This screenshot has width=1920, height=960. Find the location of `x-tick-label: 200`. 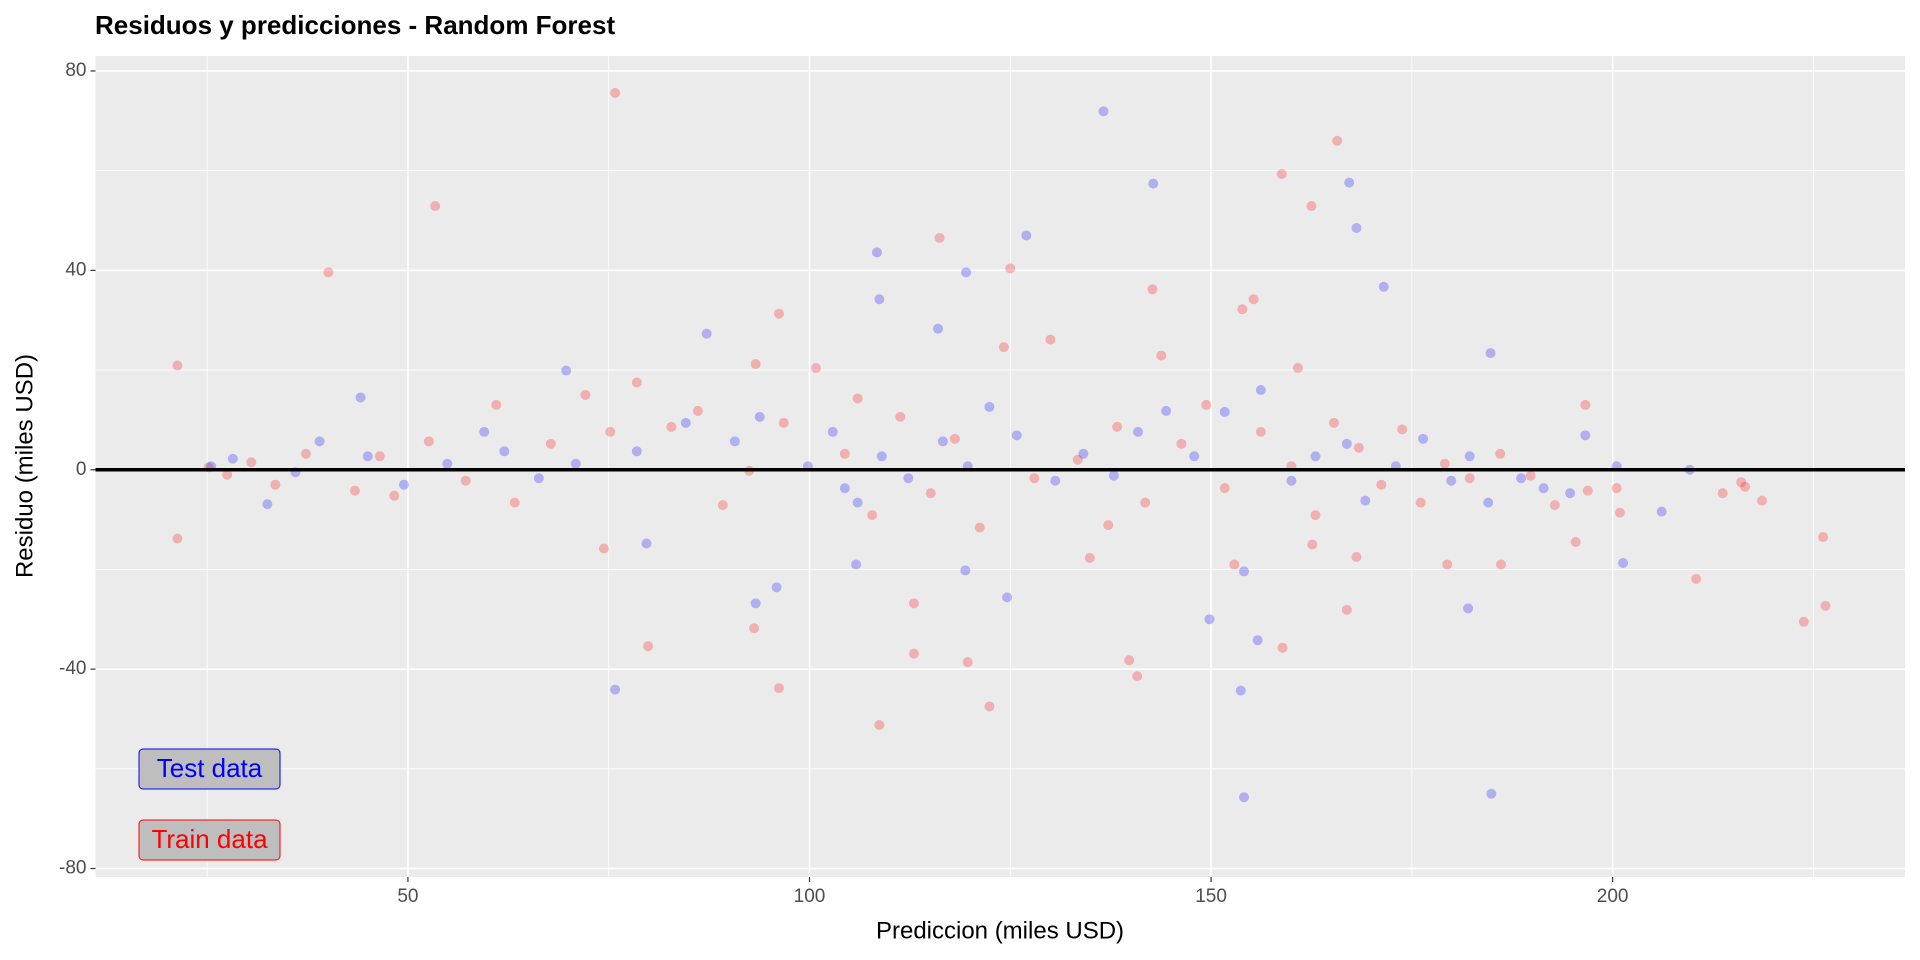

x-tick-label: 200 is located at coordinates (1613, 896).